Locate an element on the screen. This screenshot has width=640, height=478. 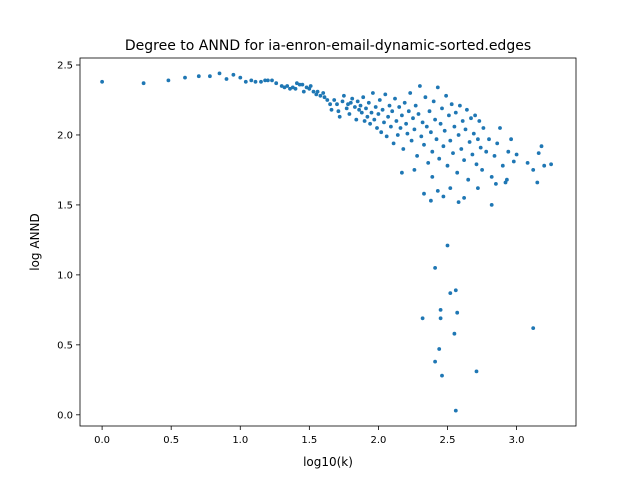
y-axis-label: log ANND is located at coordinates (35, 242).